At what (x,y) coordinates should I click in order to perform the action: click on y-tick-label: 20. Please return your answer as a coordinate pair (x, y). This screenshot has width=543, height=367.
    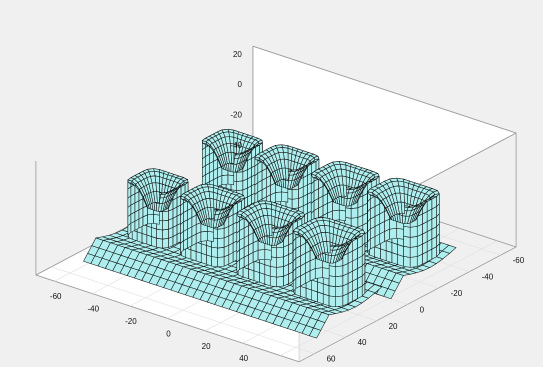
    Looking at the image, I should click on (393, 326).